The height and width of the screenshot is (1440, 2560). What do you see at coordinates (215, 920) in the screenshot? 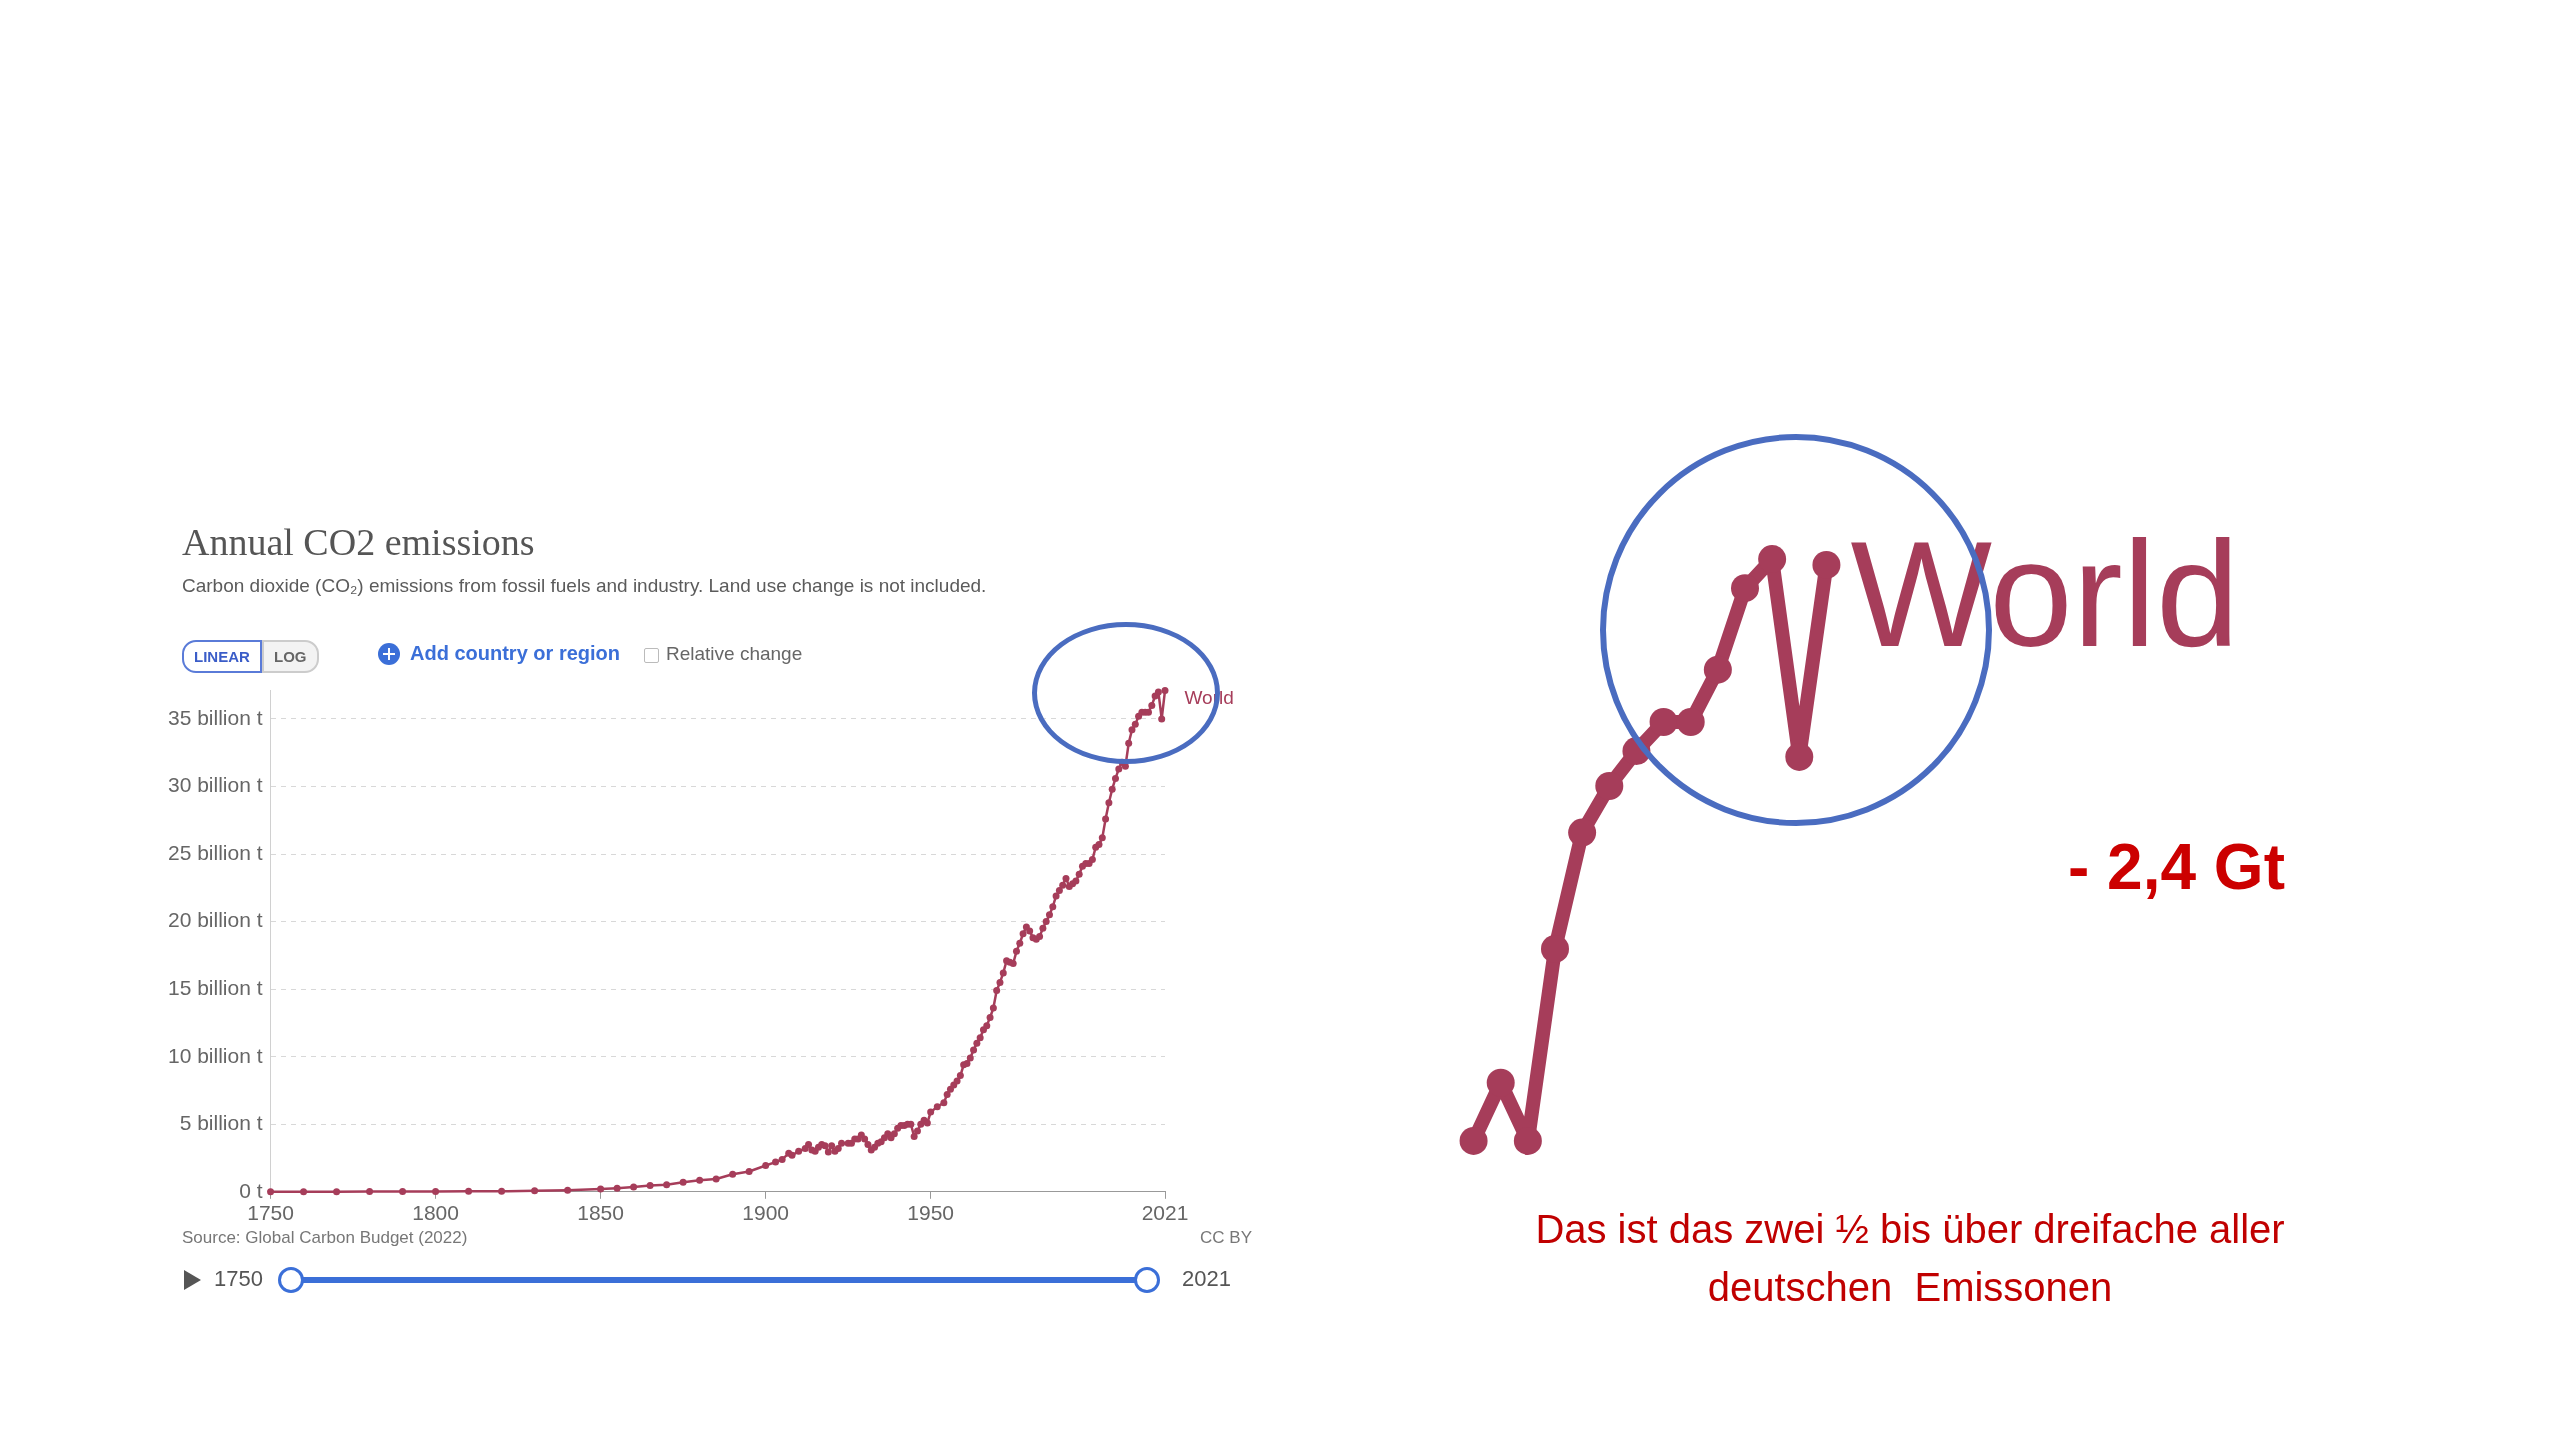
I see `y-tick-label: 20 billion t` at bounding box center [215, 920].